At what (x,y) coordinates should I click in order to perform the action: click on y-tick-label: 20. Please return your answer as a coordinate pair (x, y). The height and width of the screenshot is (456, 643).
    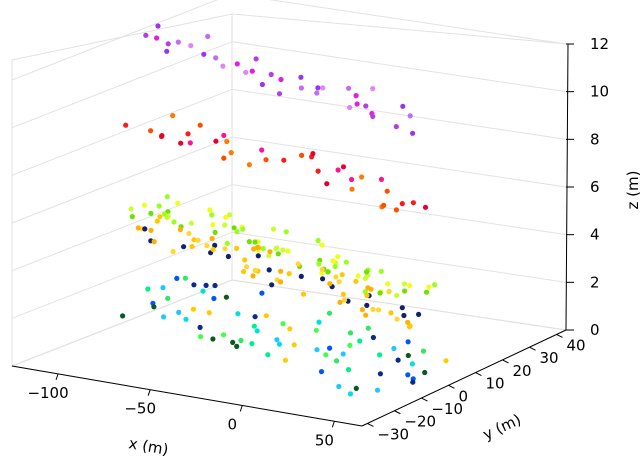
    Looking at the image, I should click on (521, 371).